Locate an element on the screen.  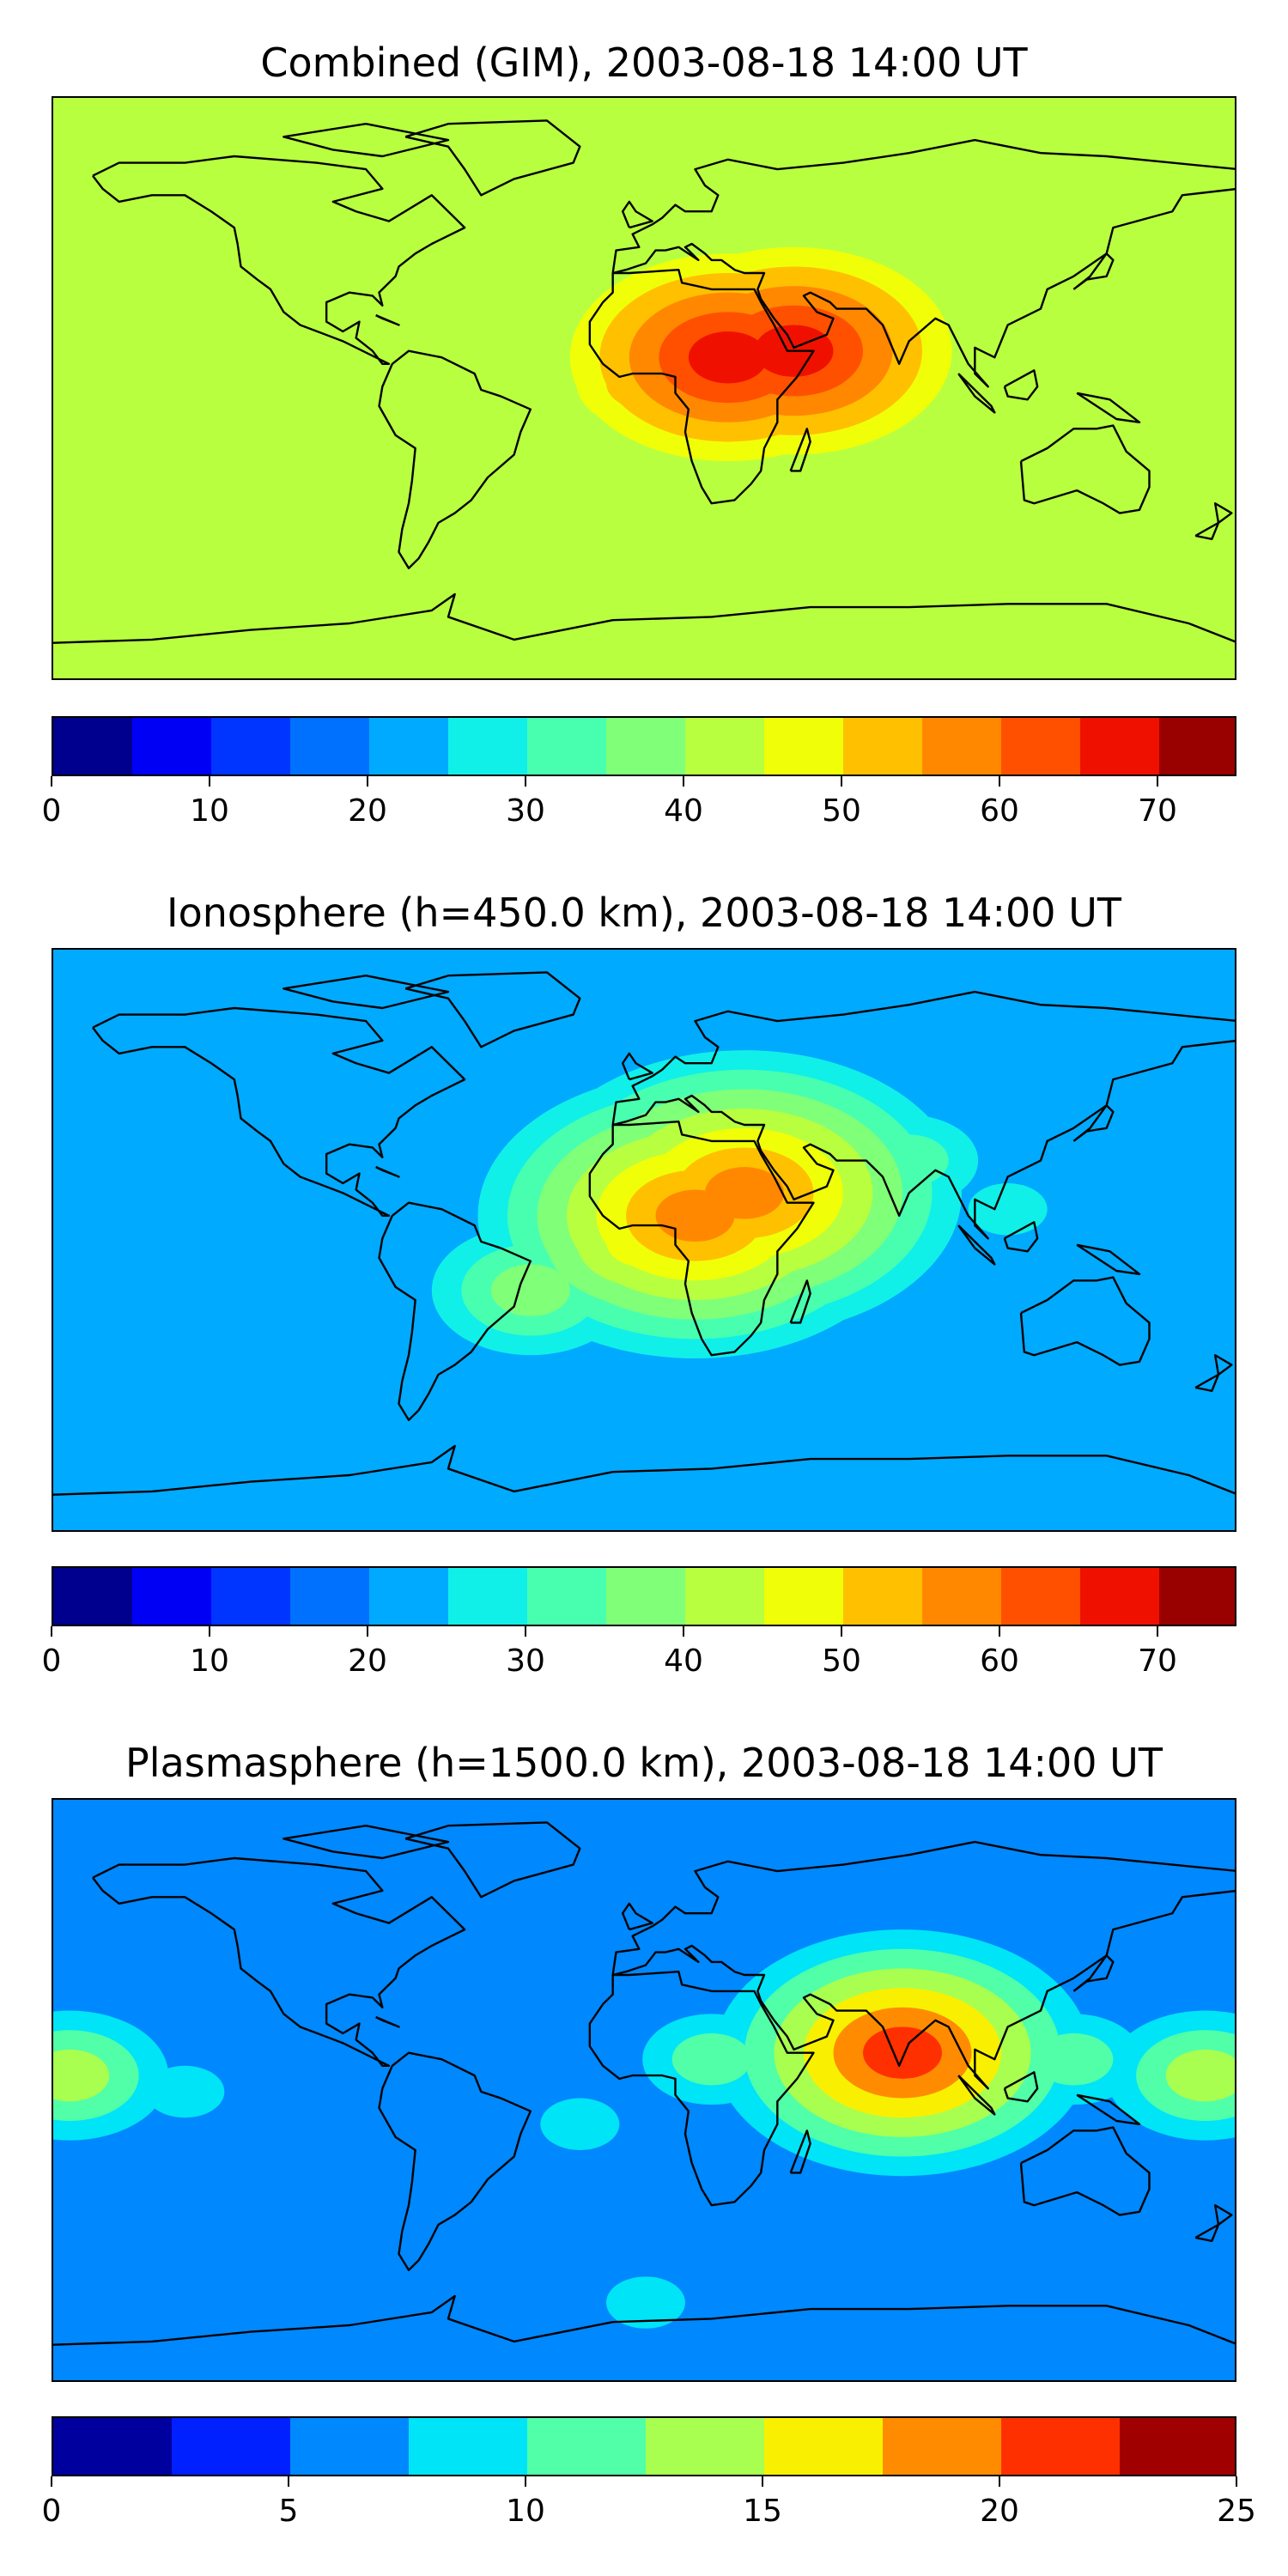
colorbar-plasmasphere is located at coordinates (644, 2446).